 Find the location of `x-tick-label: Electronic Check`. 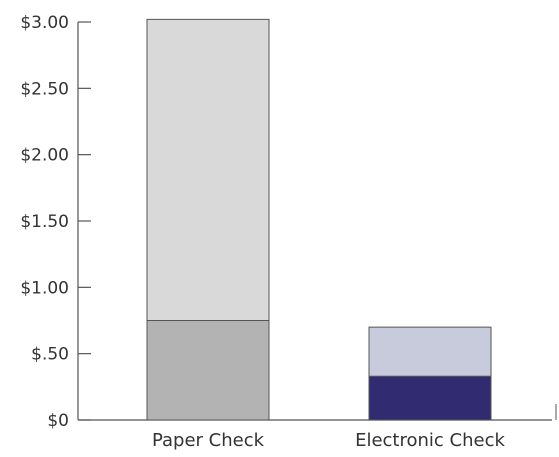

x-tick-label: Electronic Check is located at coordinates (430, 440).